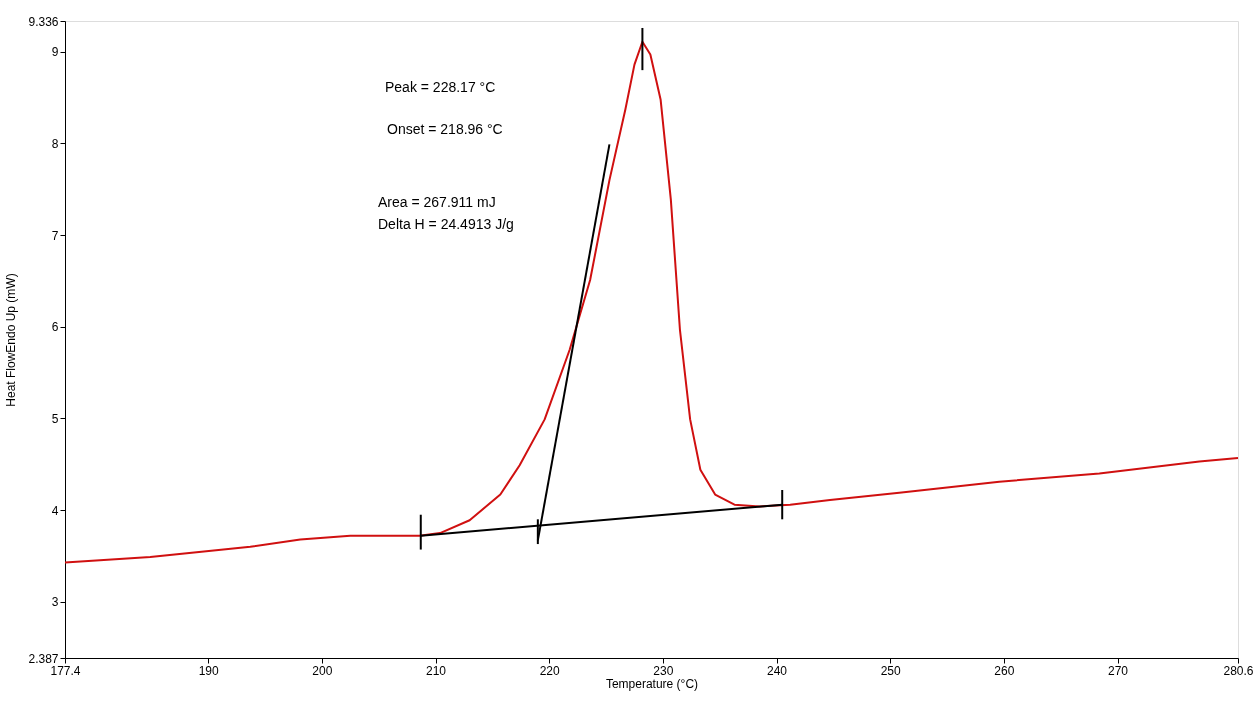 The image size is (1254, 711). I want to click on x-tick-label: 190, so click(209, 670).